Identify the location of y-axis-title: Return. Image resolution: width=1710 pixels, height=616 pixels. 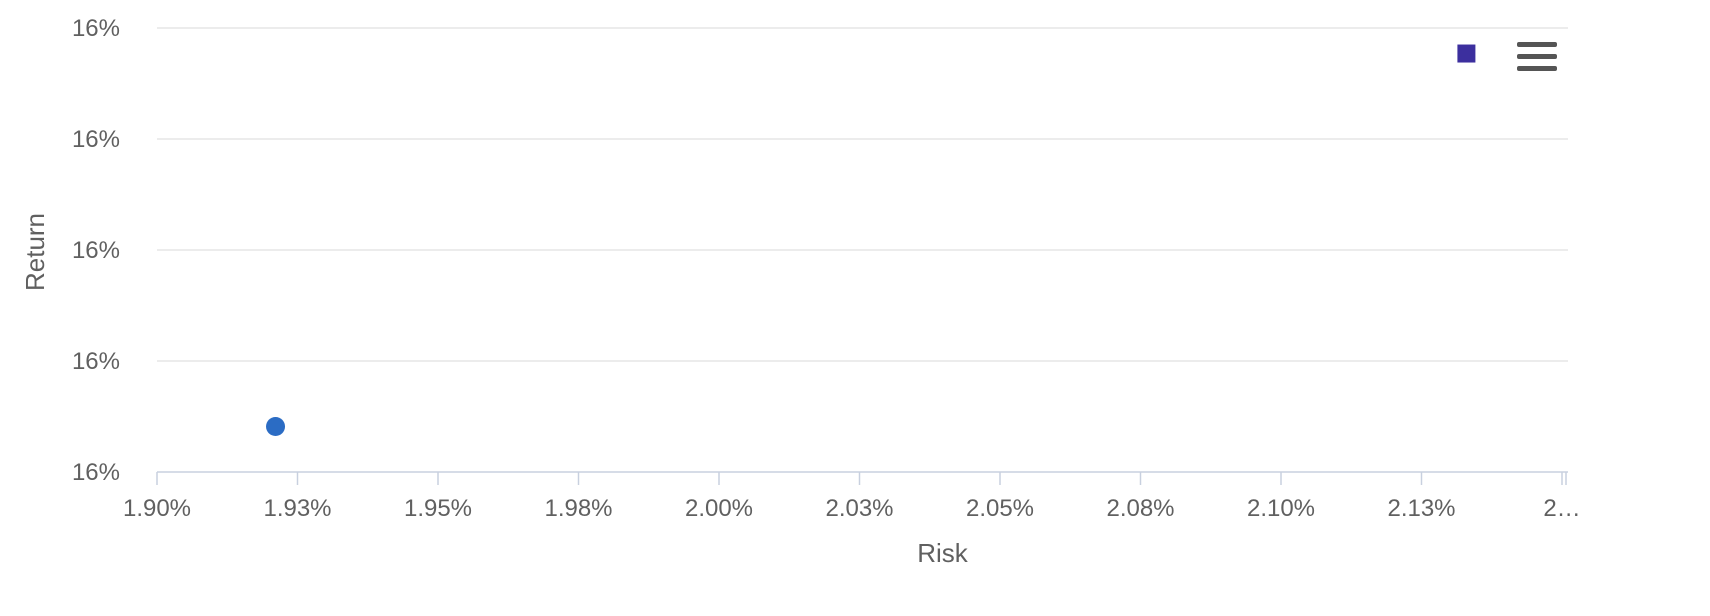
(35, 252).